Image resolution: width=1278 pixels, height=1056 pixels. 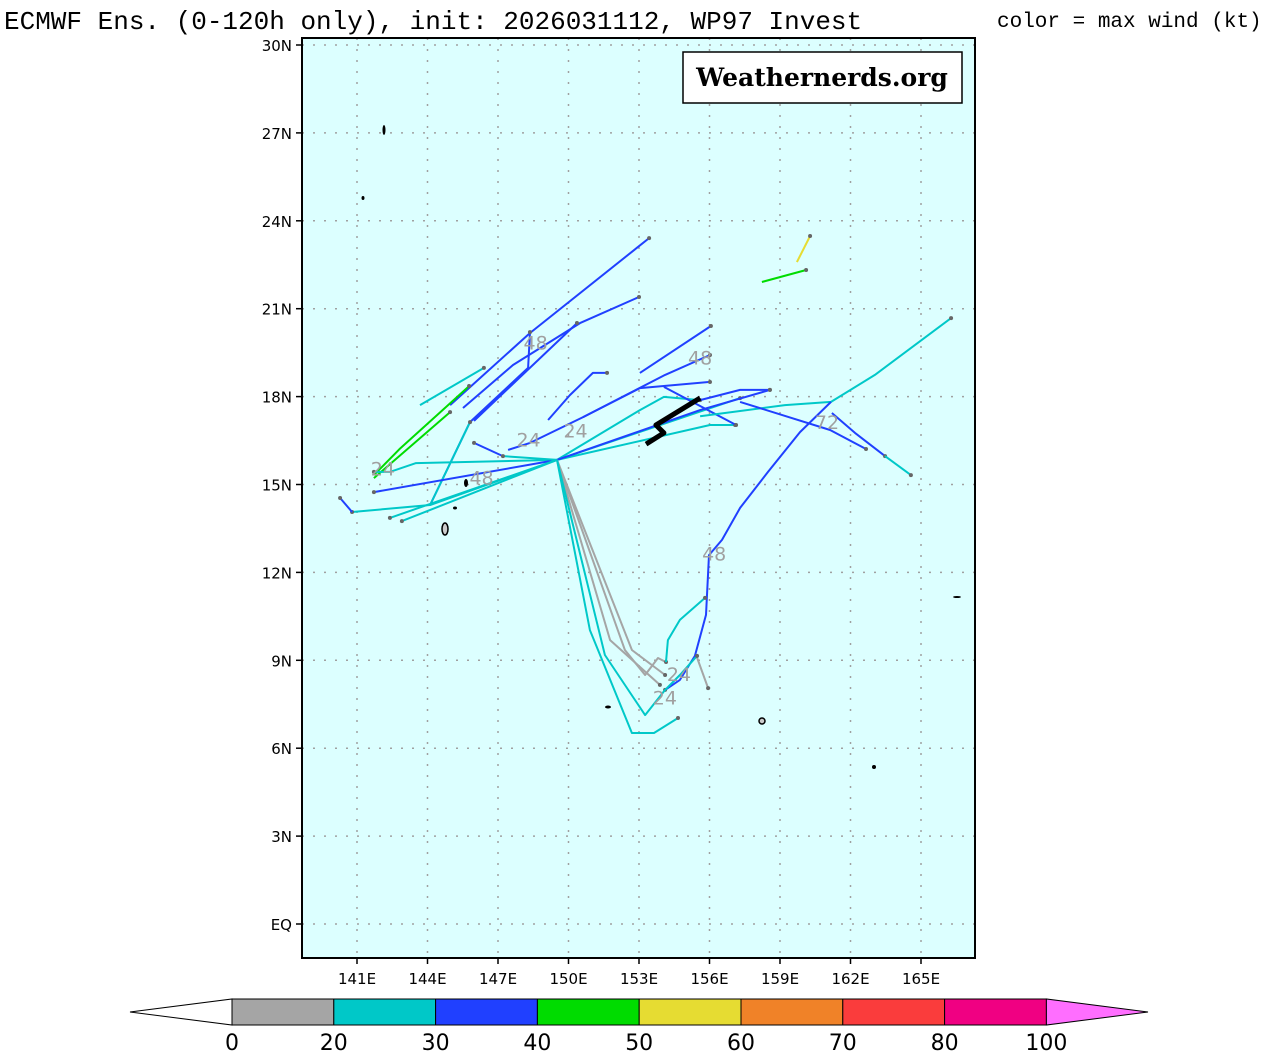 What do you see at coordinates (232, 1043) in the screenshot?
I see `colorbar-label: 0` at bounding box center [232, 1043].